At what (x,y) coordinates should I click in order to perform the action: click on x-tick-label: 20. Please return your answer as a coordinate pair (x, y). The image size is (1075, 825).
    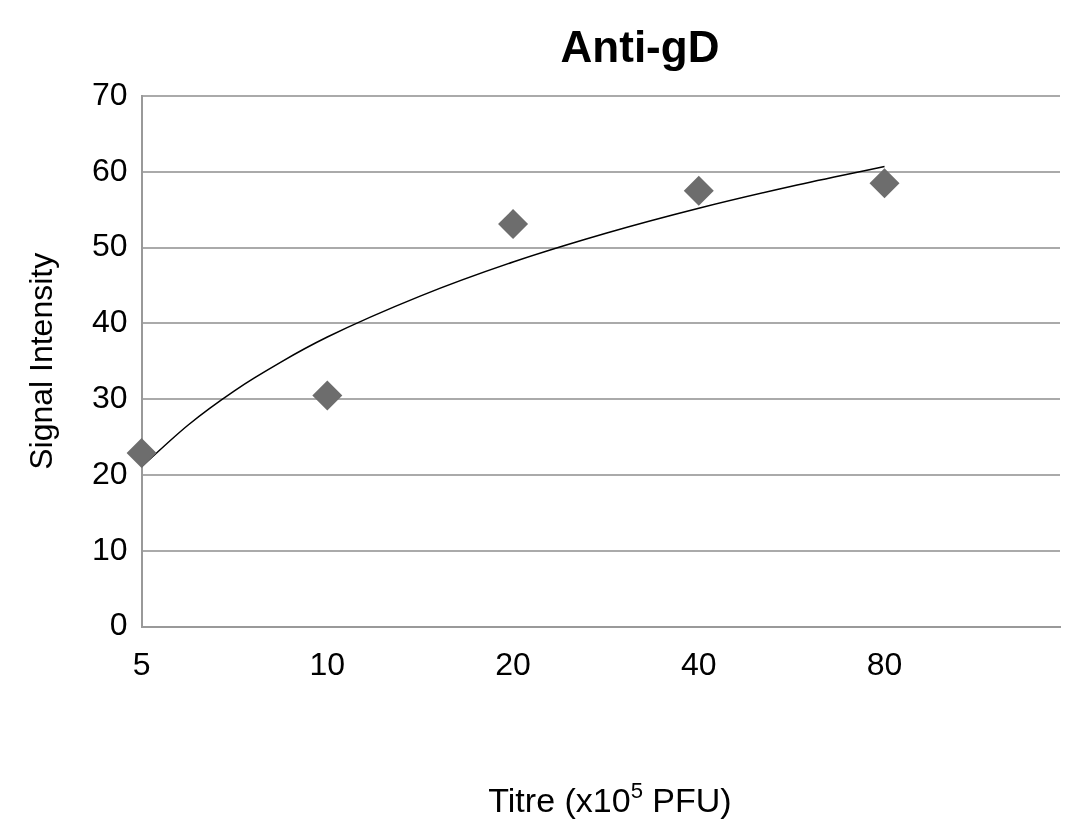
    Looking at the image, I should click on (513, 663).